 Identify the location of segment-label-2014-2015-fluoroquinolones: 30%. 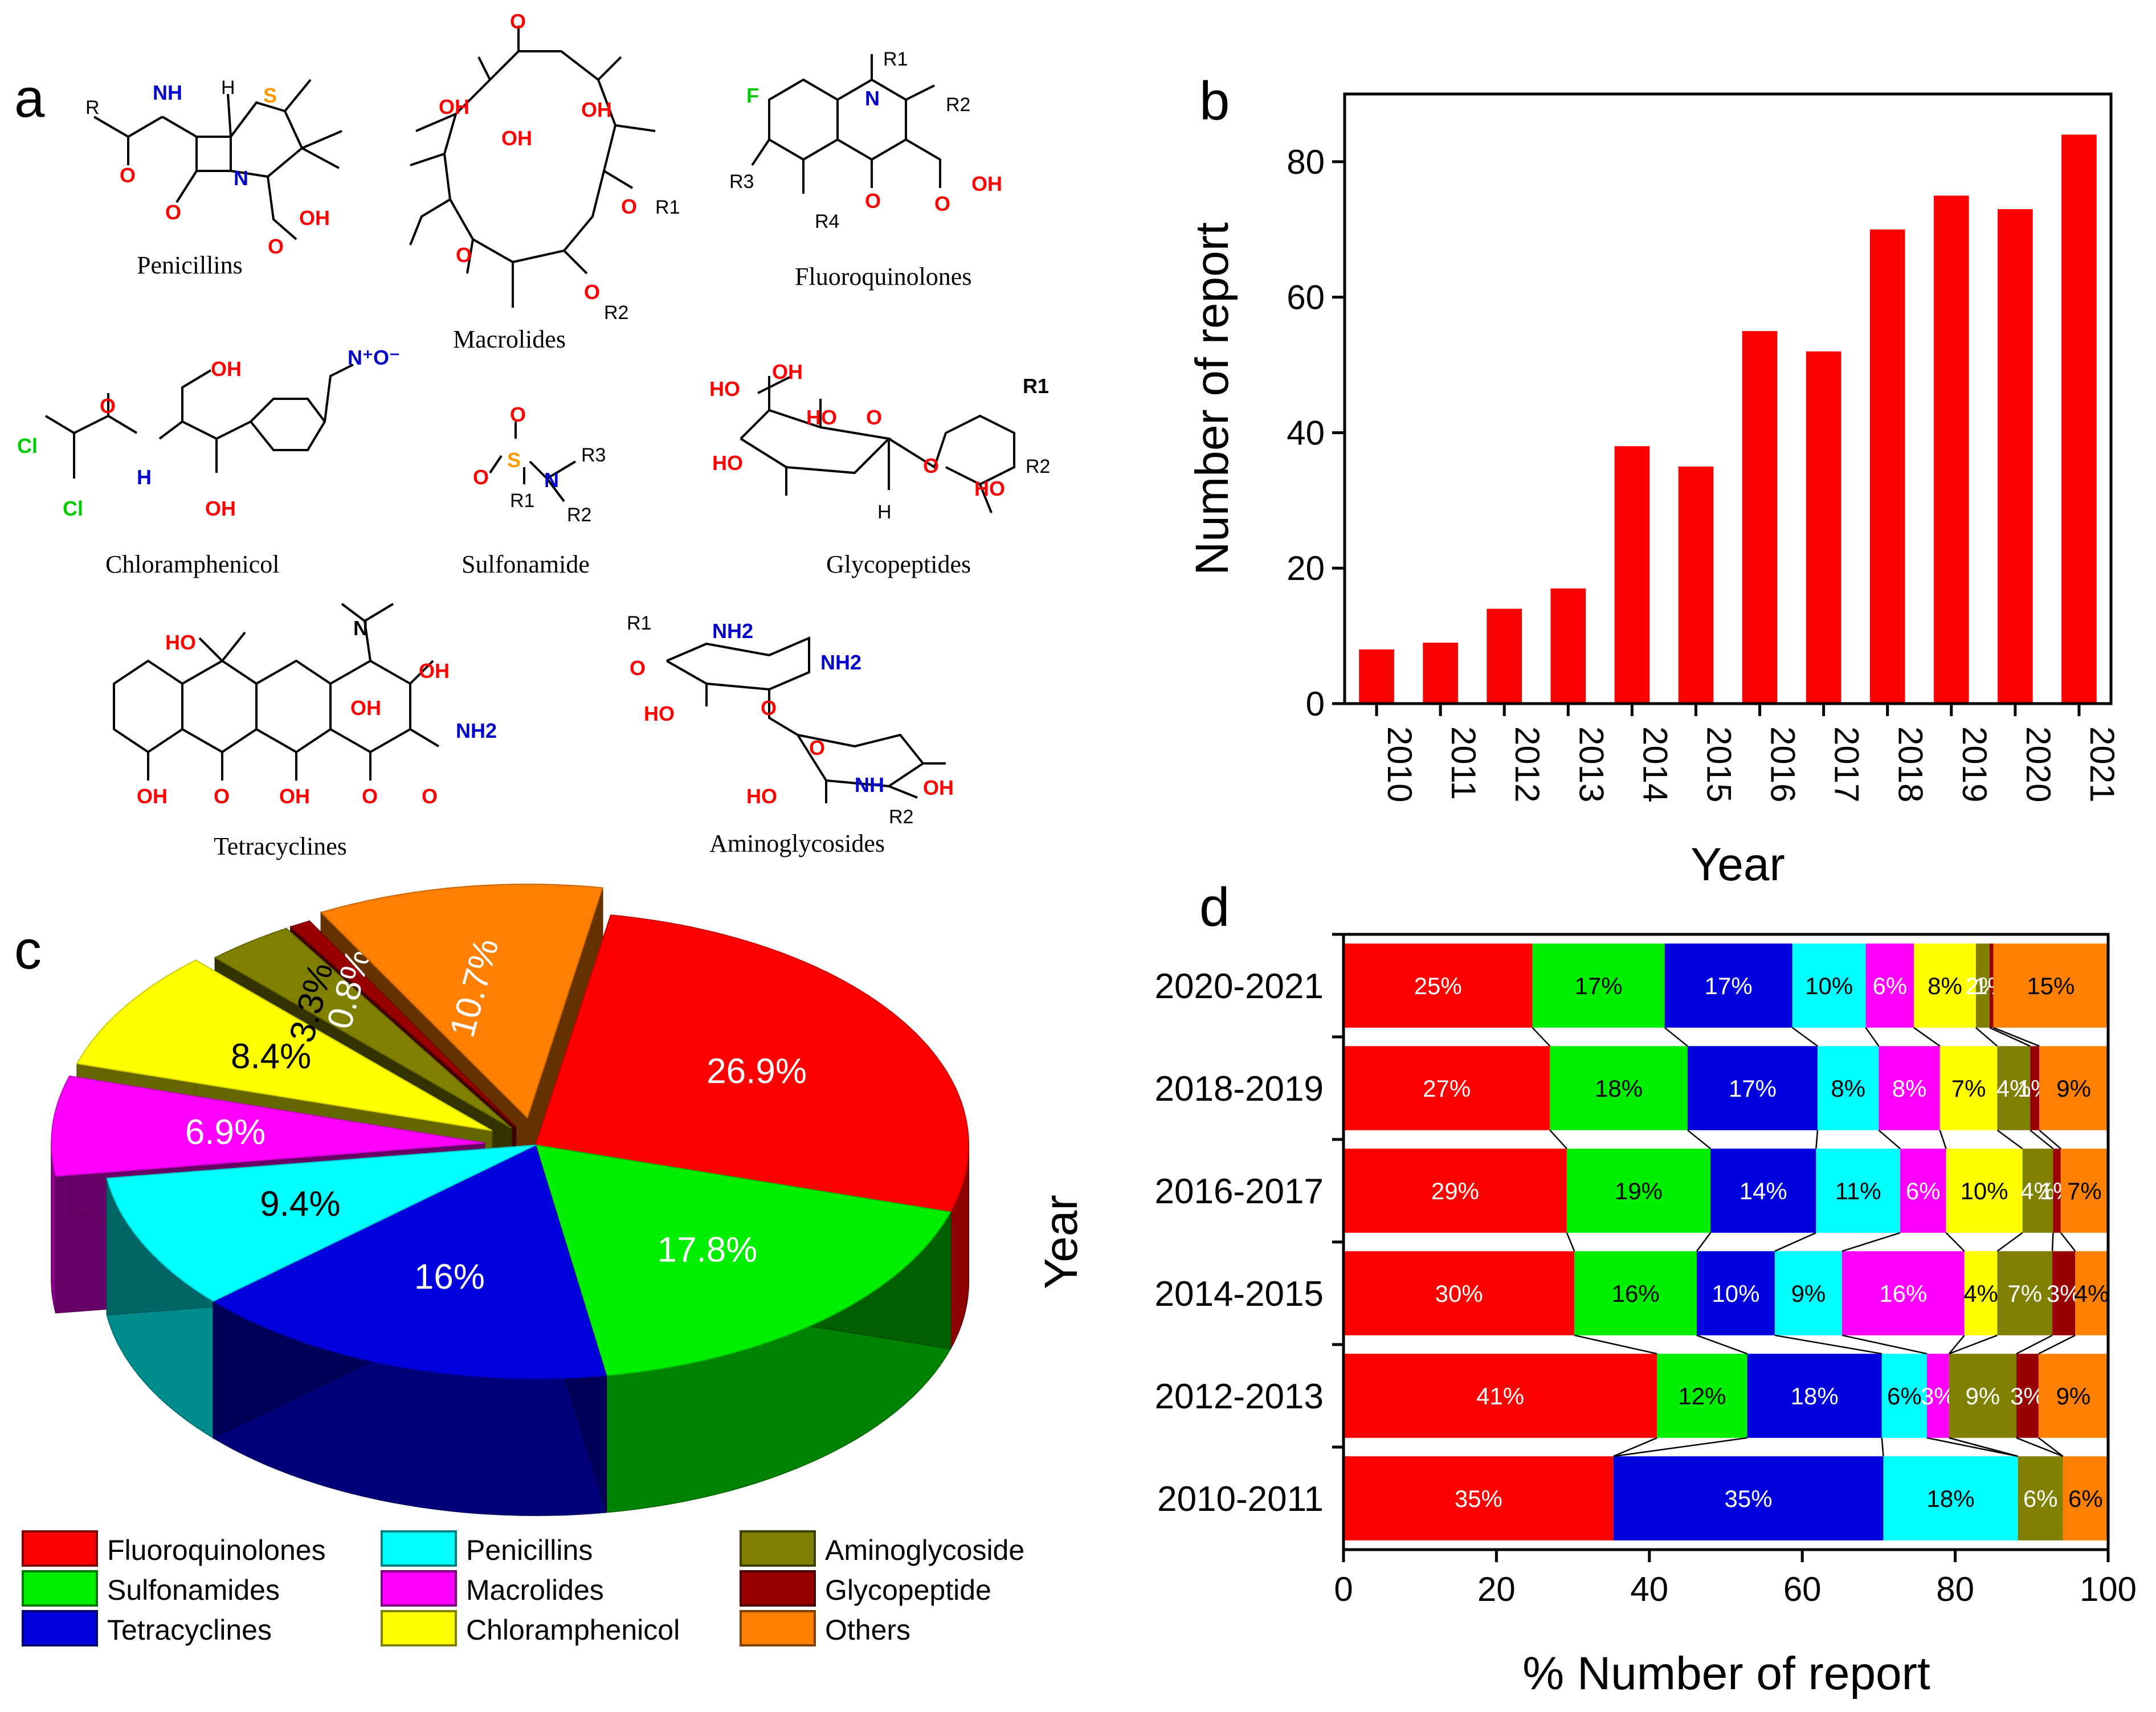
(1459, 1293).